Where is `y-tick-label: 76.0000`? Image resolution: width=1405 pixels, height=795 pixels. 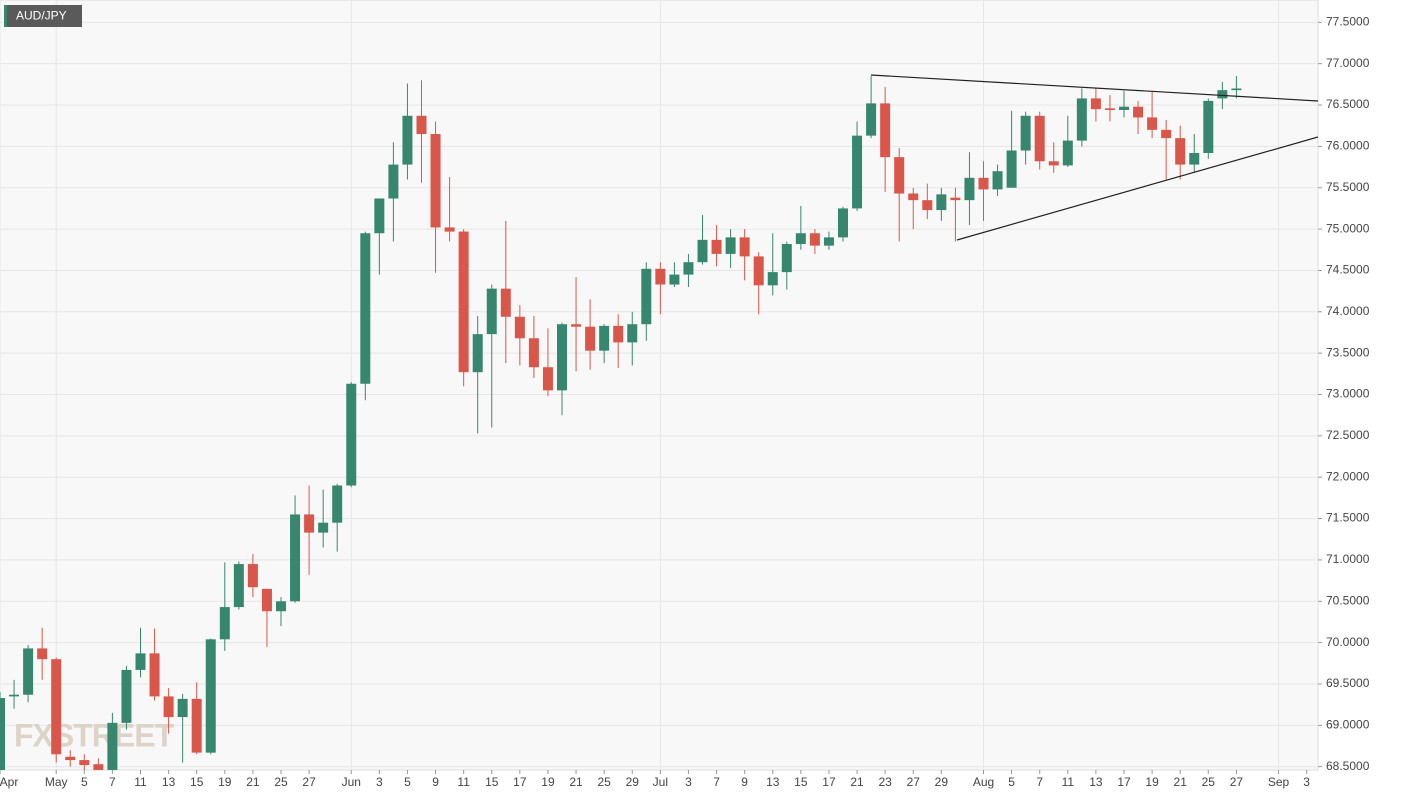
y-tick-label: 76.0000 is located at coordinates (1348, 146).